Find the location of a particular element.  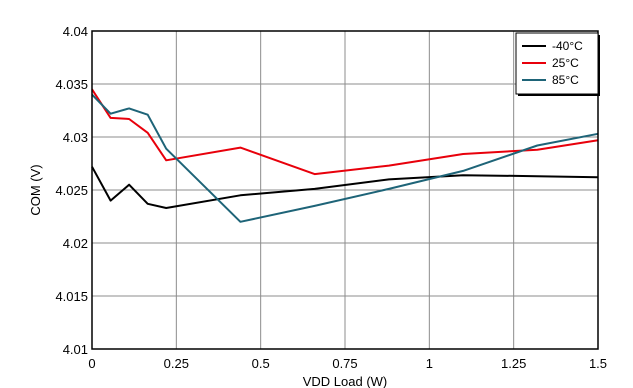

y-tick-label: 4.03 is located at coordinates (75, 137).